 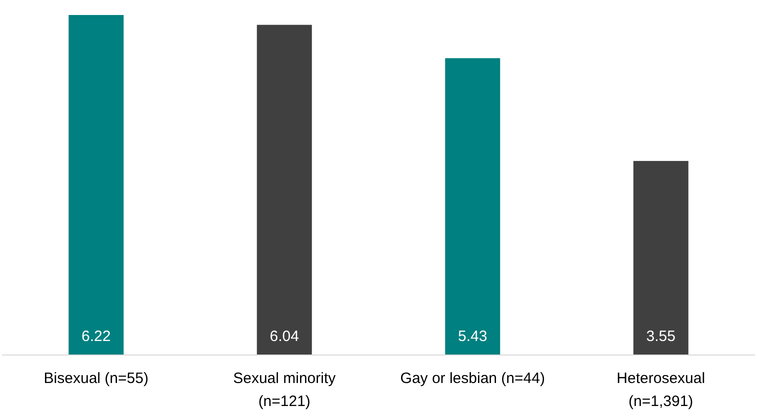 What do you see at coordinates (96, 378) in the screenshot?
I see `x-tick-label: Bisexual (n=55)` at bounding box center [96, 378].